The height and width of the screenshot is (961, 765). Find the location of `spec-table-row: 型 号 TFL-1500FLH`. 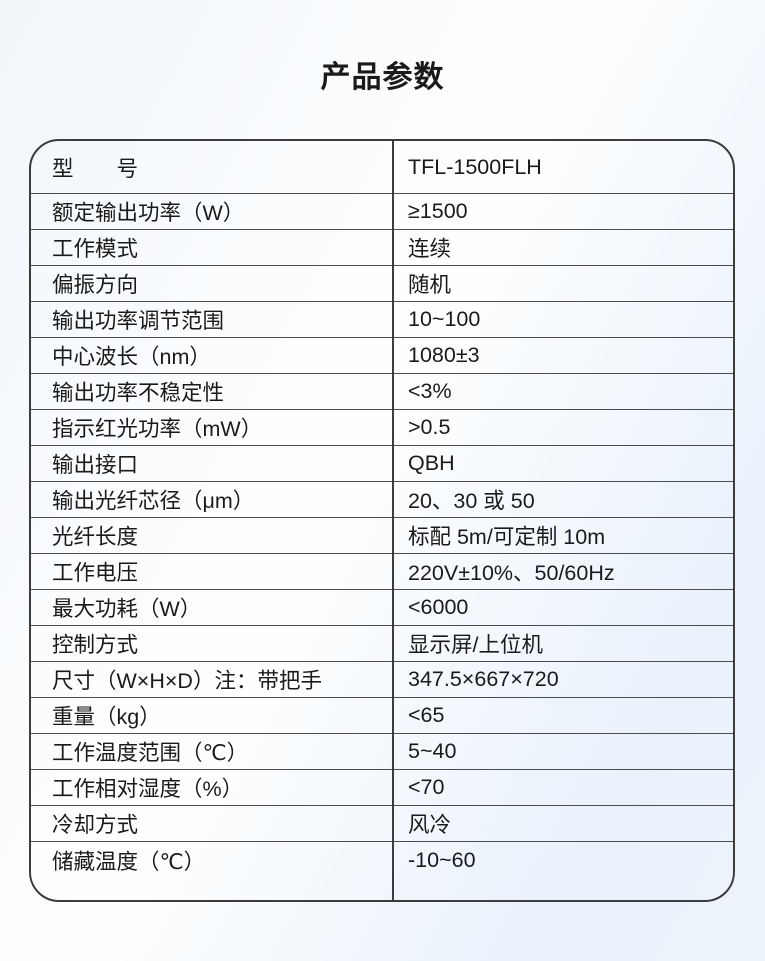

spec-table-row: 型 号 TFL-1500FLH is located at coordinates (382, 167).